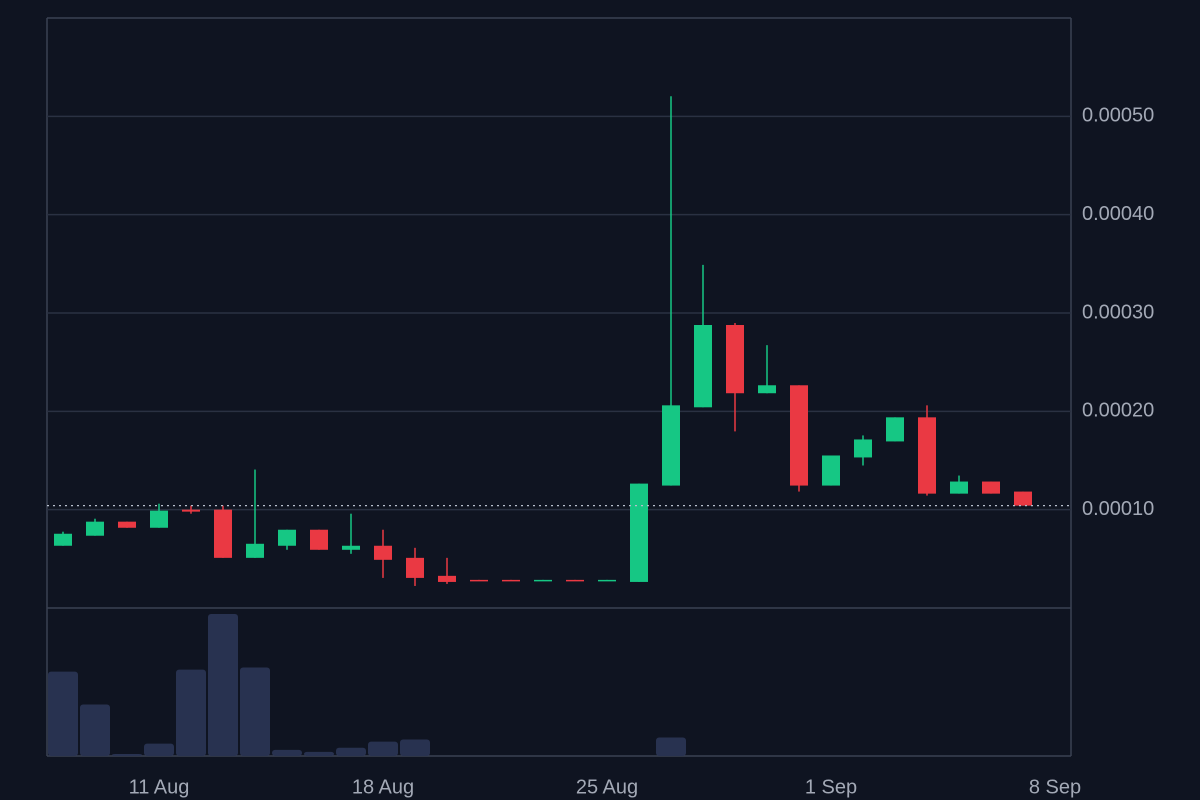 Image resolution: width=1200 pixels, height=800 pixels. I want to click on x-tick-label: 18 Aug, so click(383, 787).